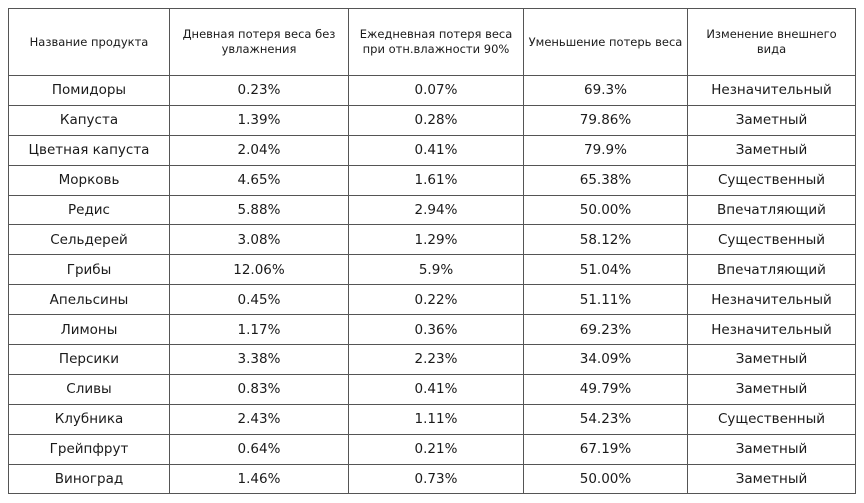 Image resolution: width=864 pixels, height=503 pixels. I want to click on cell-product-name: Сельдерей, so click(89, 240).